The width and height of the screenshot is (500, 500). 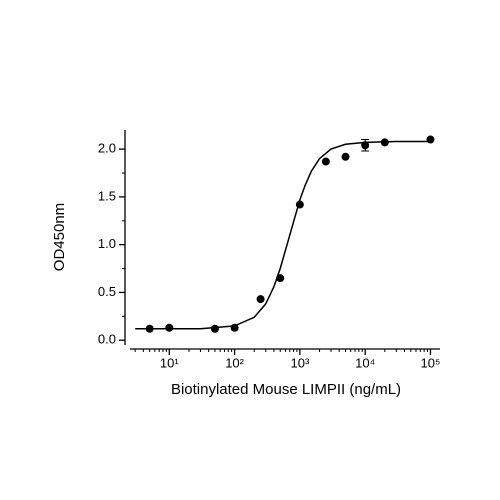 I want to click on y-axis-title: OD450nm, so click(x=59, y=237).